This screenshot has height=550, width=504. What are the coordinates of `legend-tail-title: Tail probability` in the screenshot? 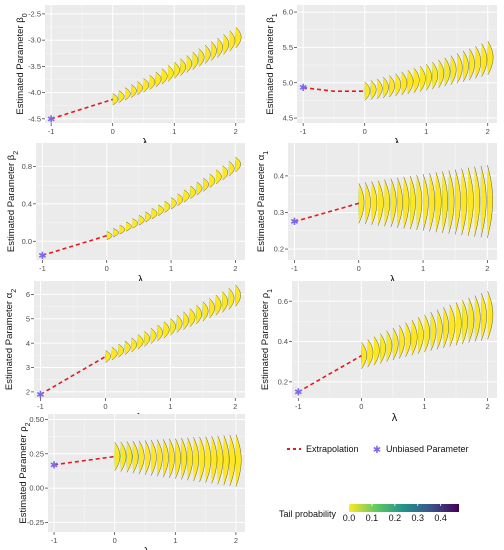 It's located at (308, 514).